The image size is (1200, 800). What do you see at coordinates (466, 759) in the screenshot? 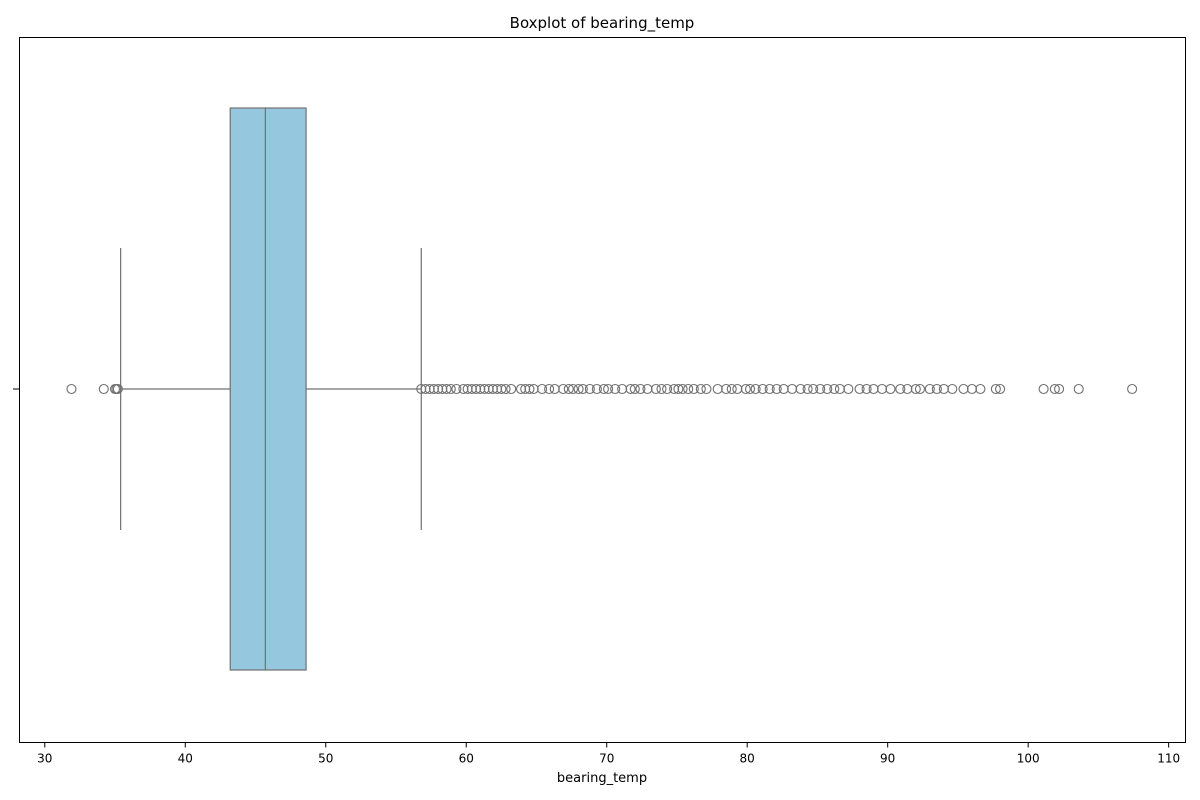
I see `x-tick-label: 60` at bounding box center [466, 759].